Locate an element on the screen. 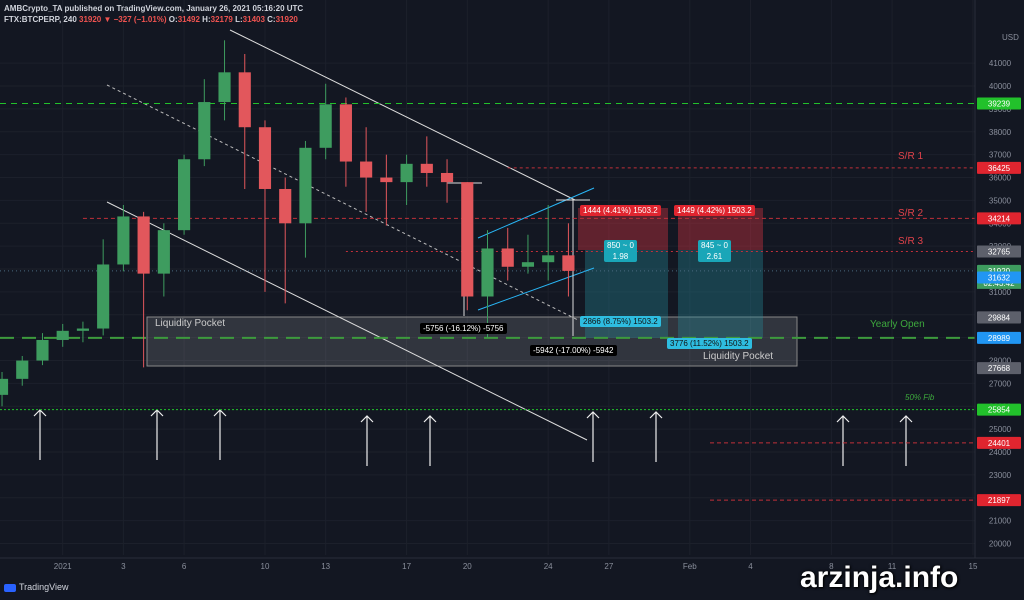  y-tick-label: 36000 is located at coordinates (1000, 178).